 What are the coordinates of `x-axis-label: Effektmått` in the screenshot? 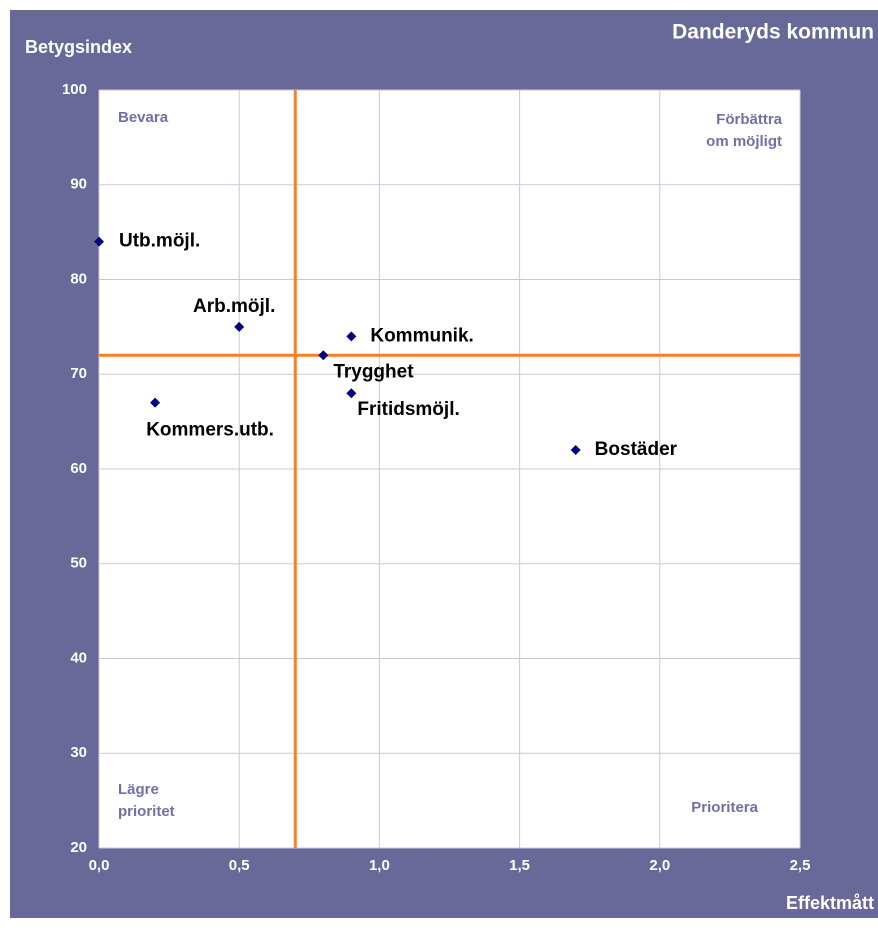 It's located at (830, 903).